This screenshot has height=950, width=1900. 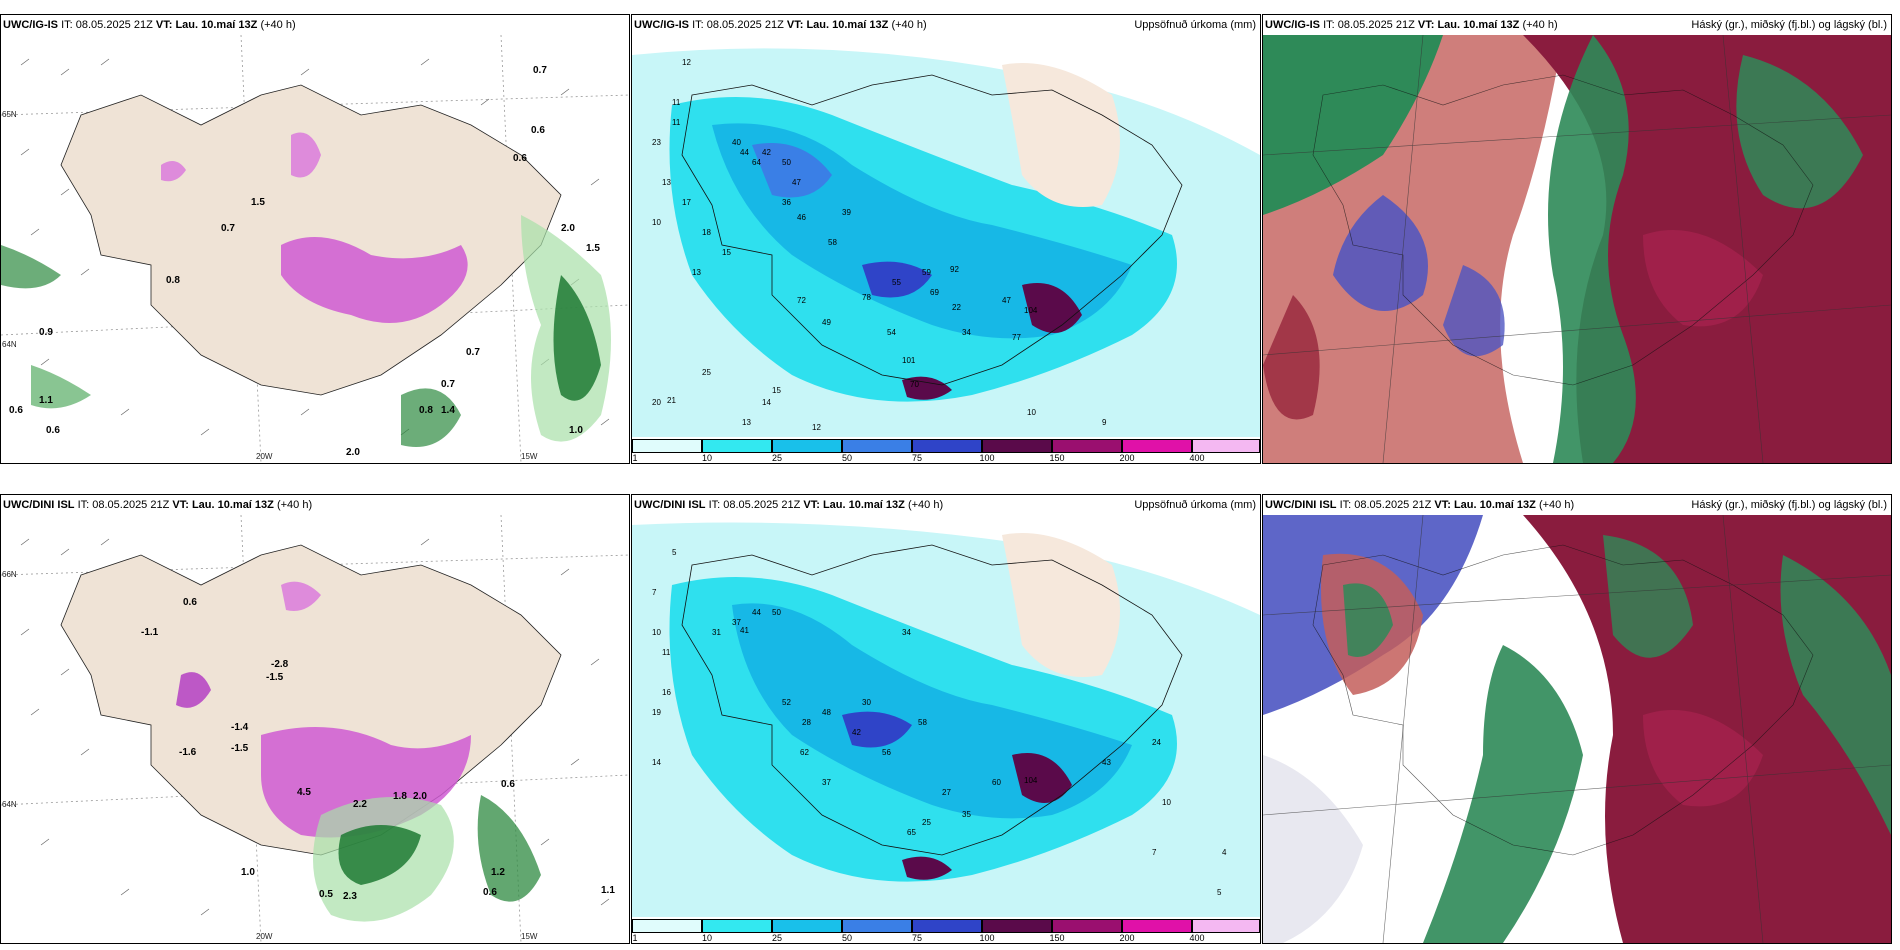 What do you see at coordinates (796, 182) in the screenshot?
I see `svg-text: 47` at bounding box center [796, 182].